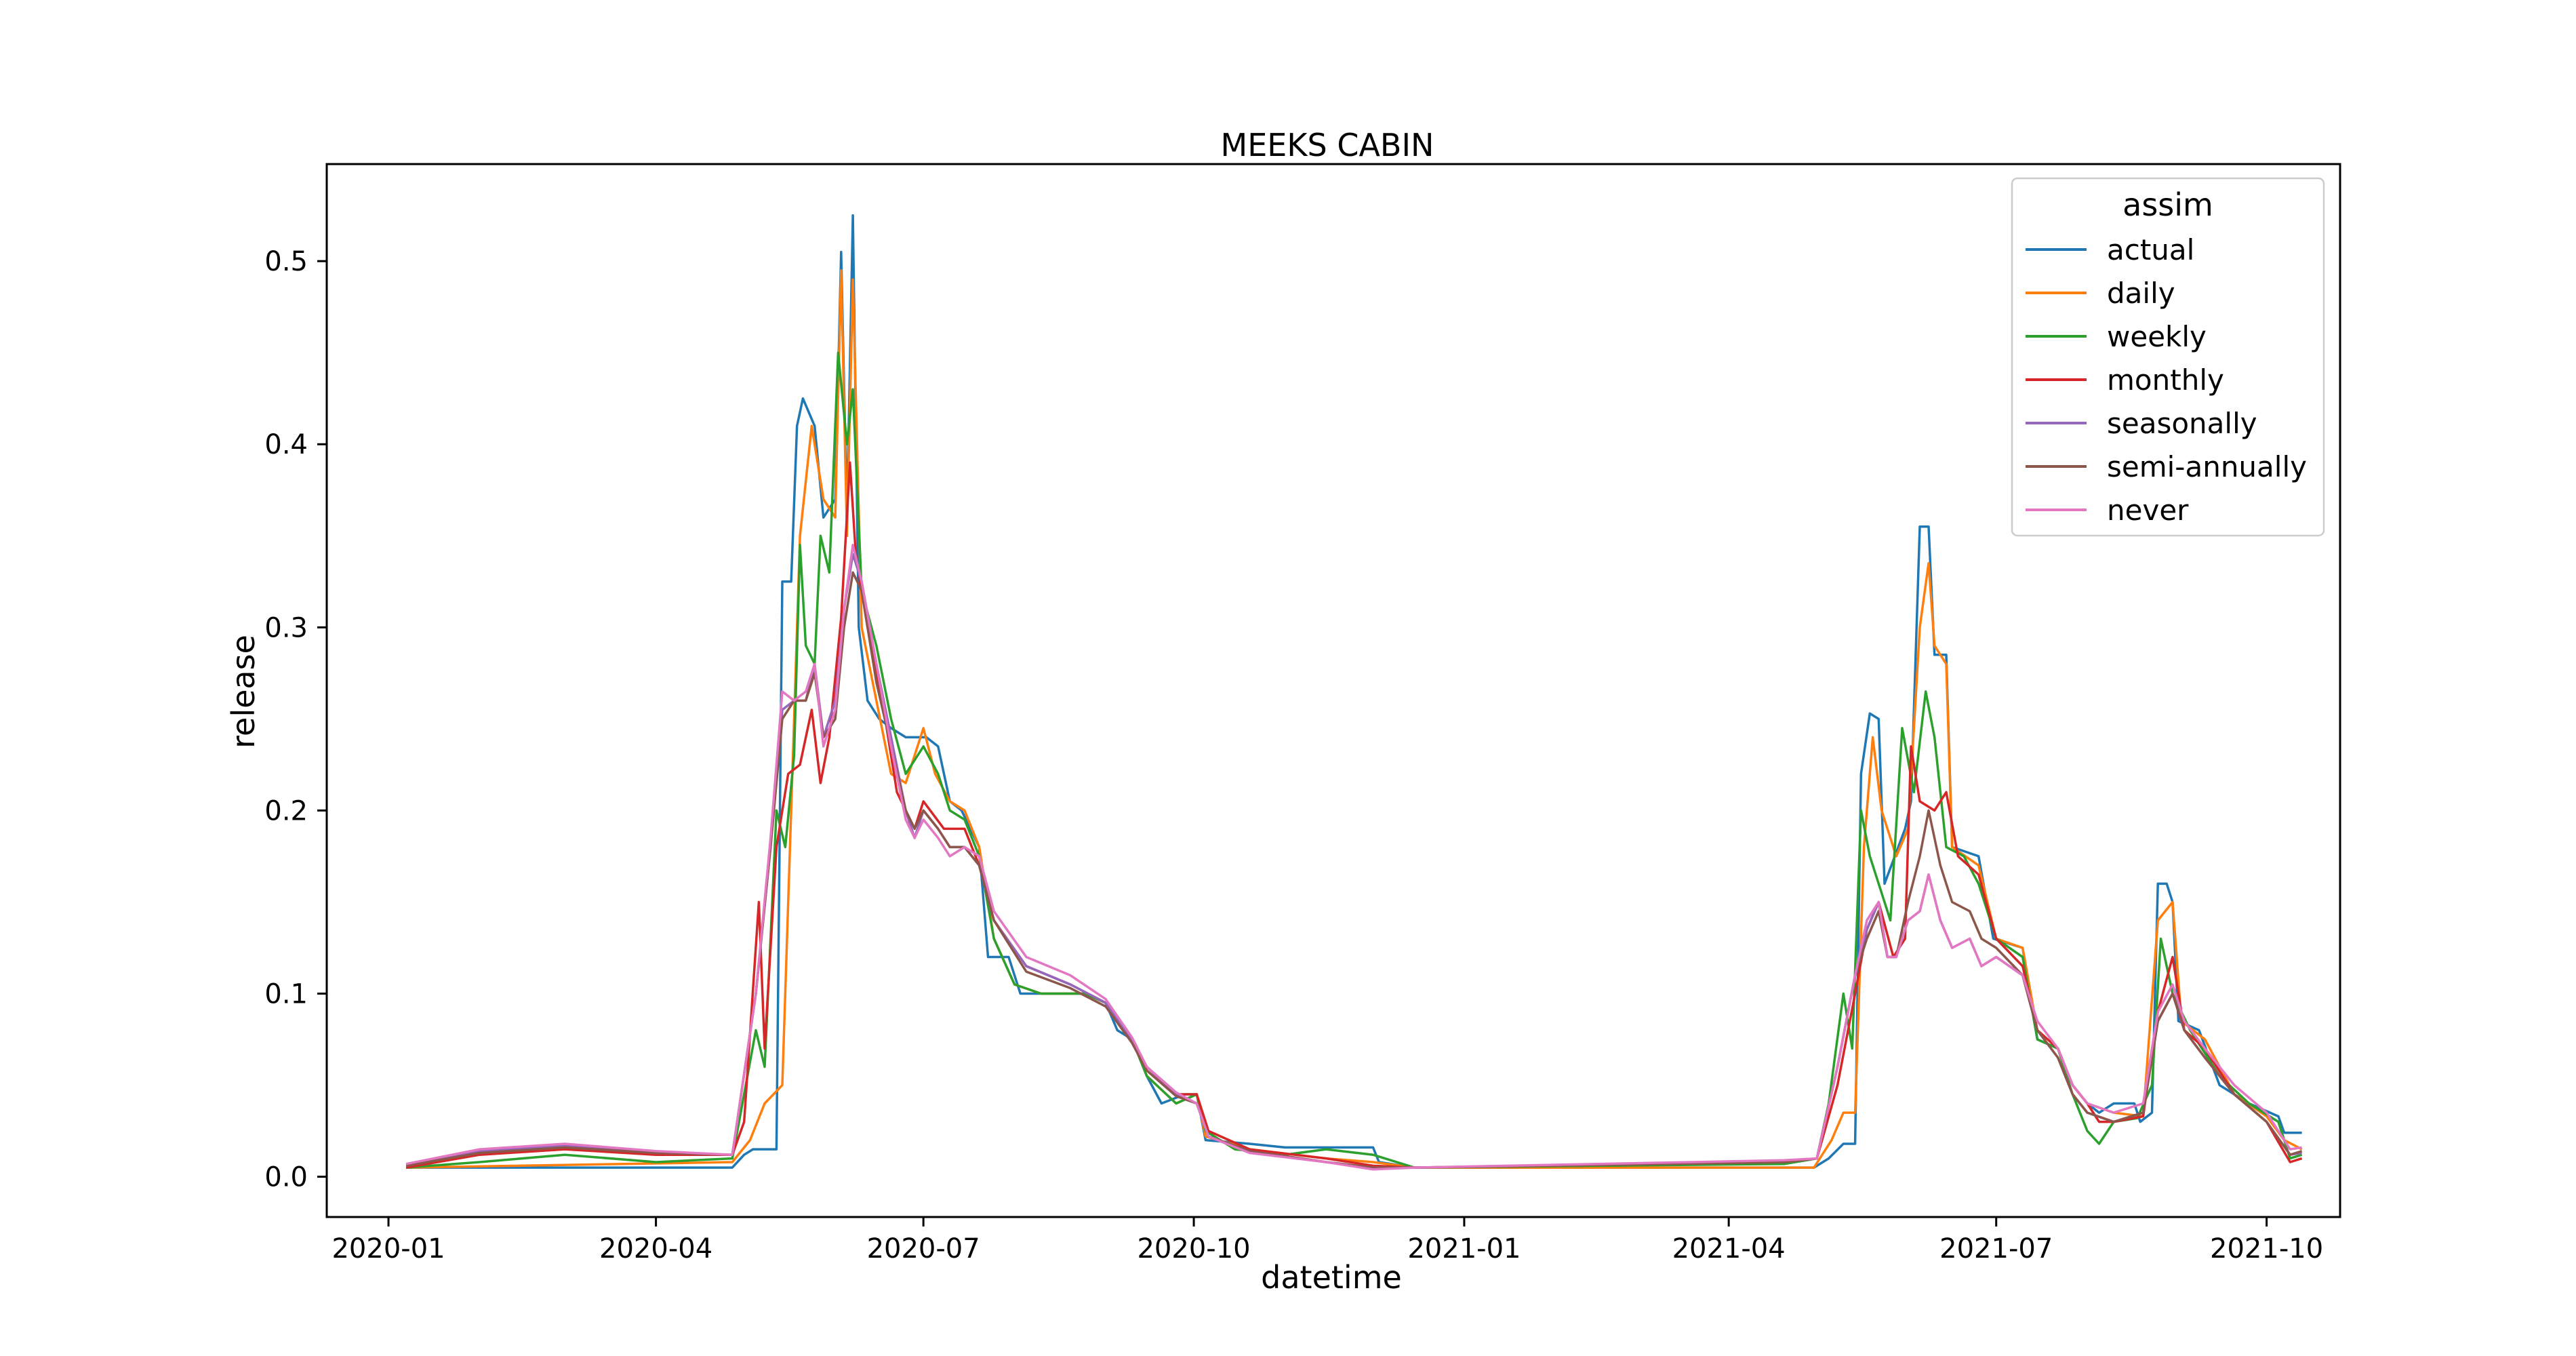 The width and height of the screenshot is (2576, 1356). I want to click on legend-label-actual: actual, so click(2150, 249).